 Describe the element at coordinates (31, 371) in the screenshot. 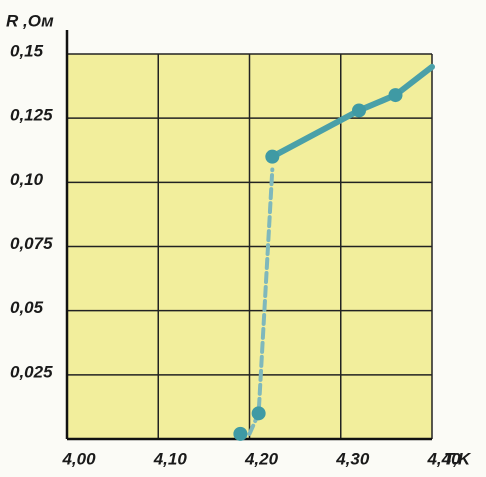

I see `y-tick-label: 0,025` at that location.